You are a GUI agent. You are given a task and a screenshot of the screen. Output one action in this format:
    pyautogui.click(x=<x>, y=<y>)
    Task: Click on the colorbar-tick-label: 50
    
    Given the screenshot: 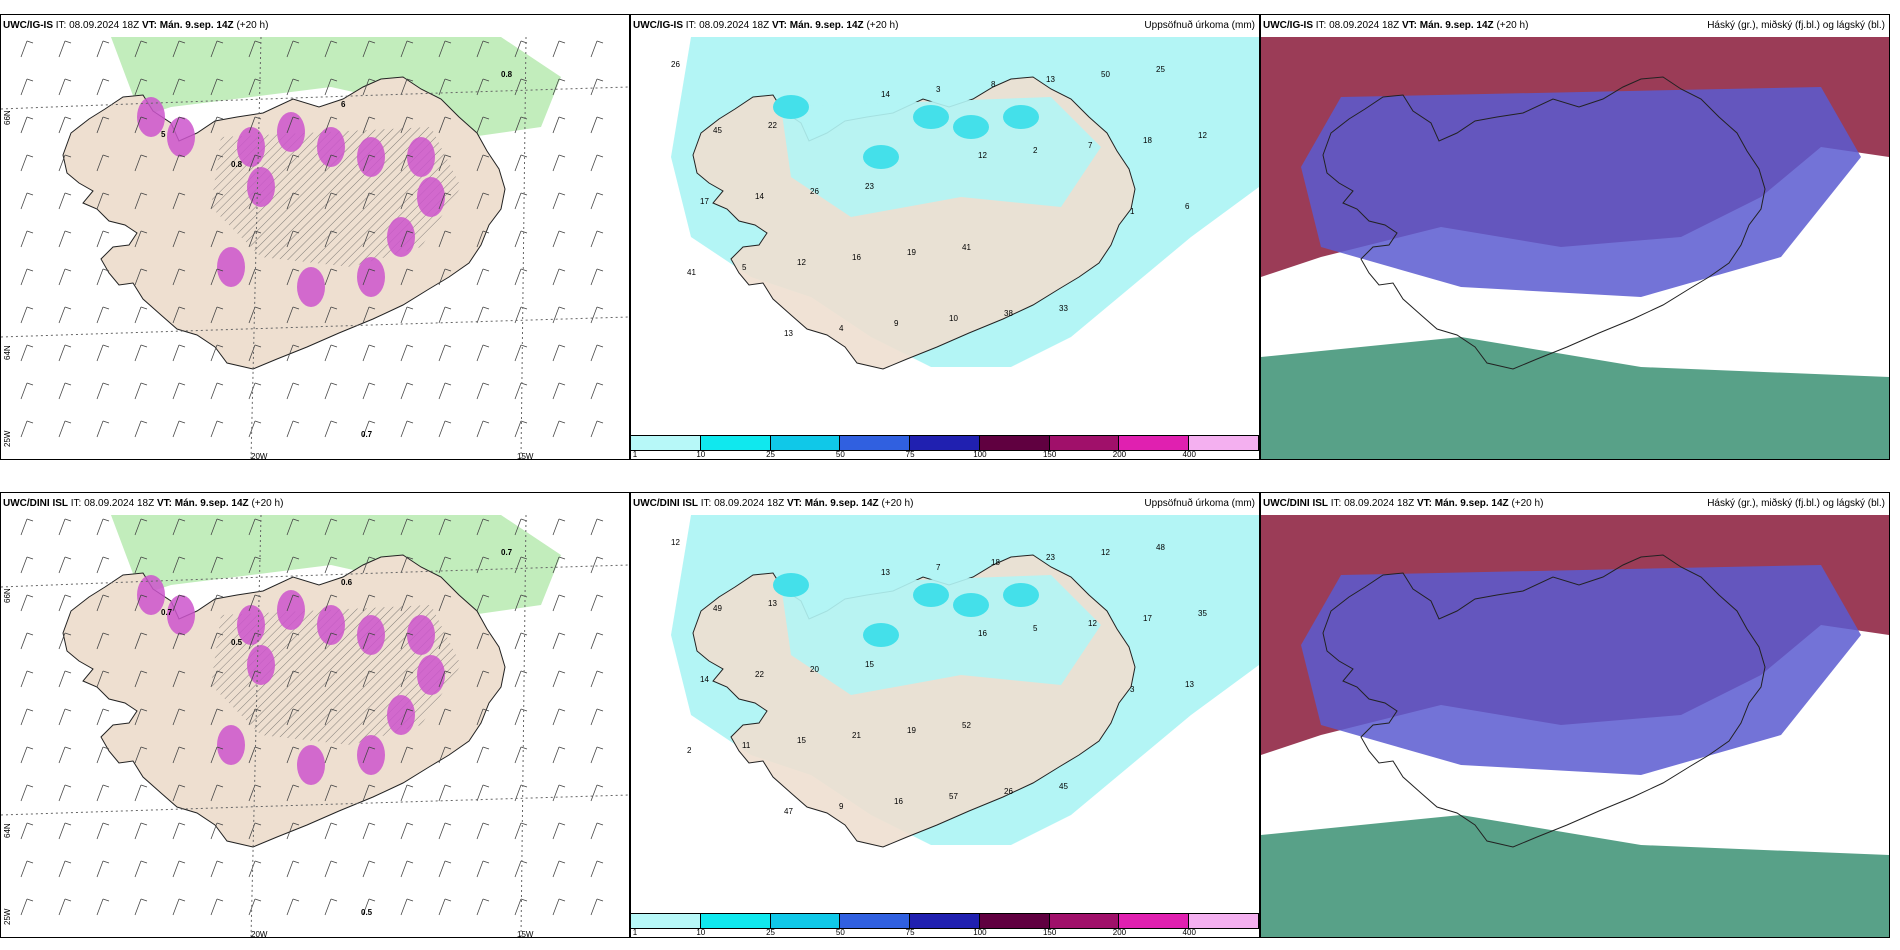 What is the action you would take?
    pyautogui.click(x=840, y=454)
    